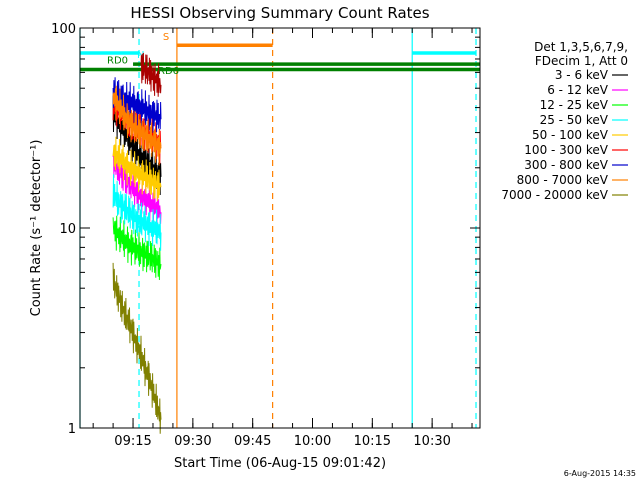 Image resolution: width=640 pixels, height=480 pixels. What do you see at coordinates (168, 71) in the screenshot?
I see `flag-label-rd6: RD6` at bounding box center [168, 71].